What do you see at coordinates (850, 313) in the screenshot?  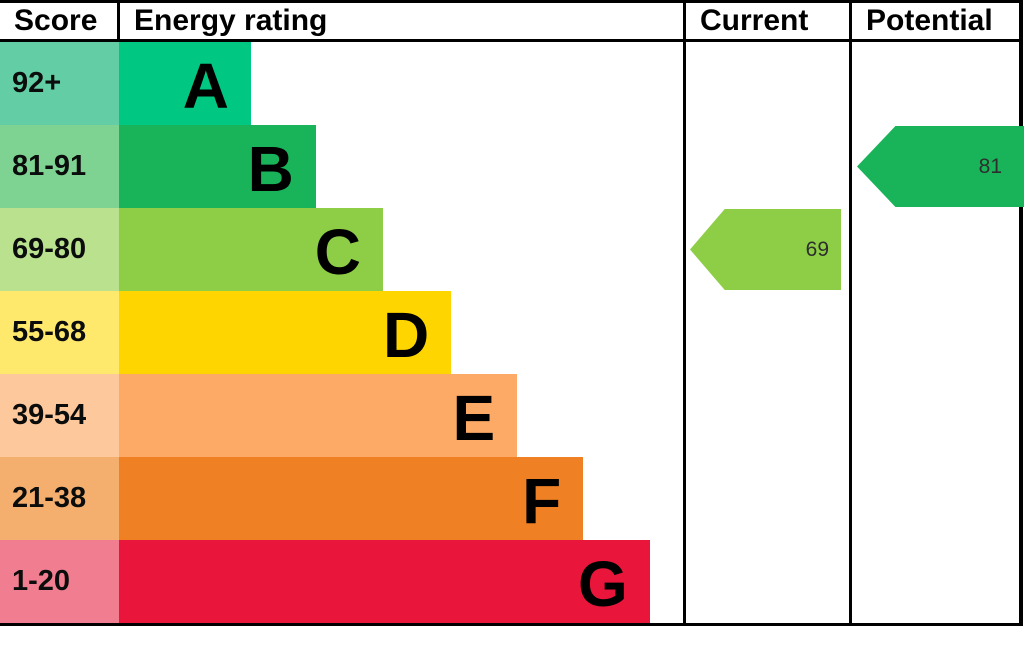 I see `divider-current-potential` at bounding box center [850, 313].